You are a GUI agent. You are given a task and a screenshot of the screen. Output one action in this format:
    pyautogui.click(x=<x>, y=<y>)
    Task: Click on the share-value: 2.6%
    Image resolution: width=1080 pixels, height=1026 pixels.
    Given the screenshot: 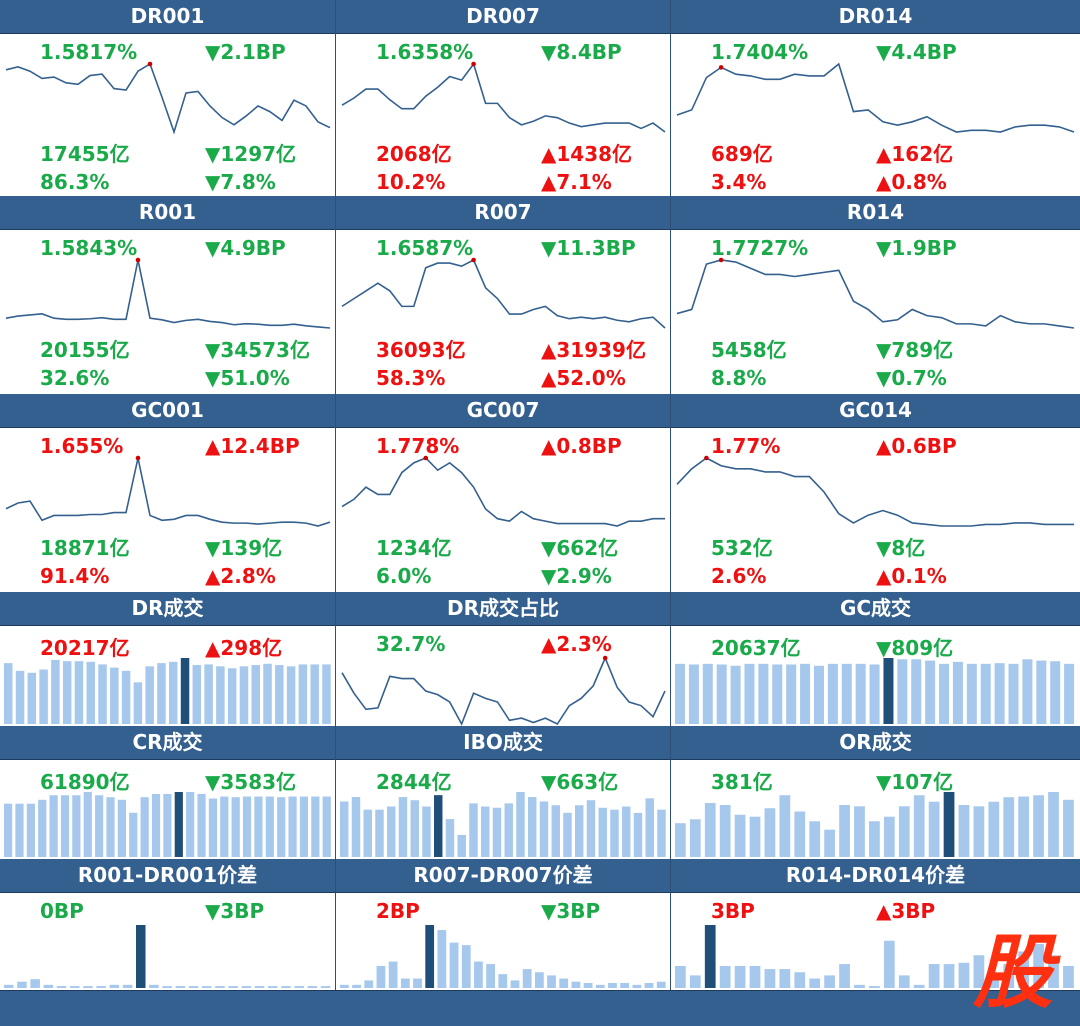 What is the action you would take?
    pyautogui.click(x=739, y=576)
    